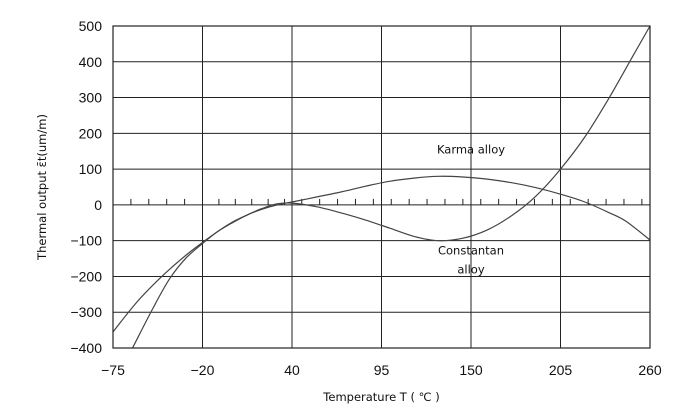 This screenshot has width=692, height=418. I want to click on annotations: Karma alloy Constantan alloy, so click(471, 209).